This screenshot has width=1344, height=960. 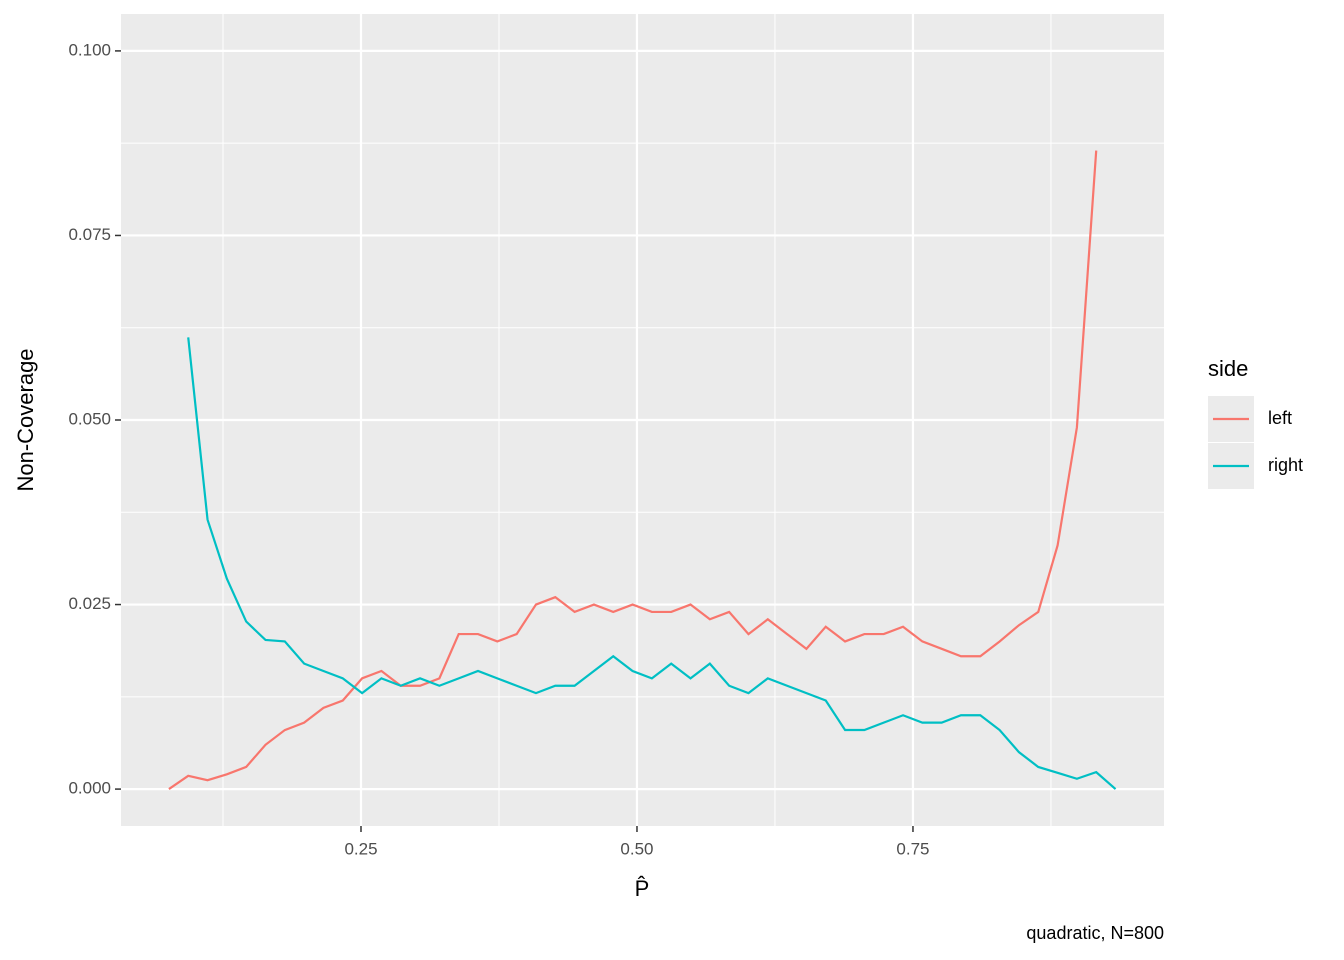 I want to click on y-tick-label: 0.075, so click(x=89, y=234).